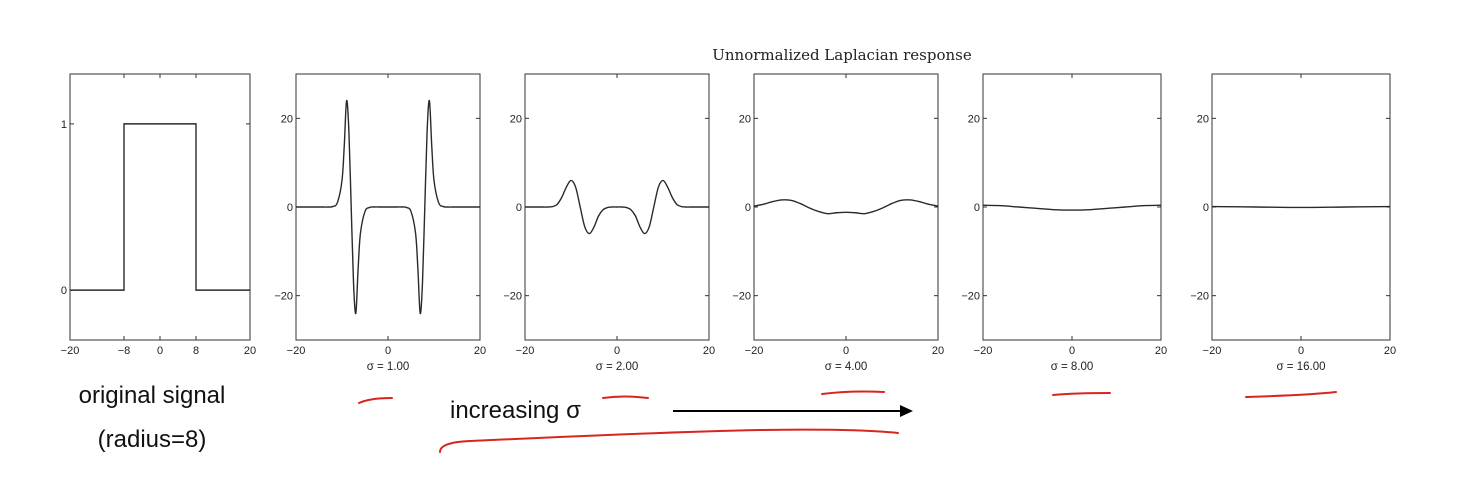 The width and height of the screenshot is (1466, 489). I want to click on sigma-label: σ = 1.00, so click(388, 367).